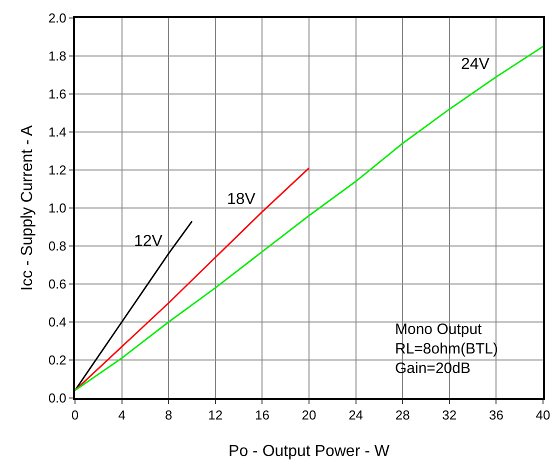  What do you see at coordinates (57, 18) in the screenshot?
I see `y-tick-label: 2.0` at bounding box center [57, 18].